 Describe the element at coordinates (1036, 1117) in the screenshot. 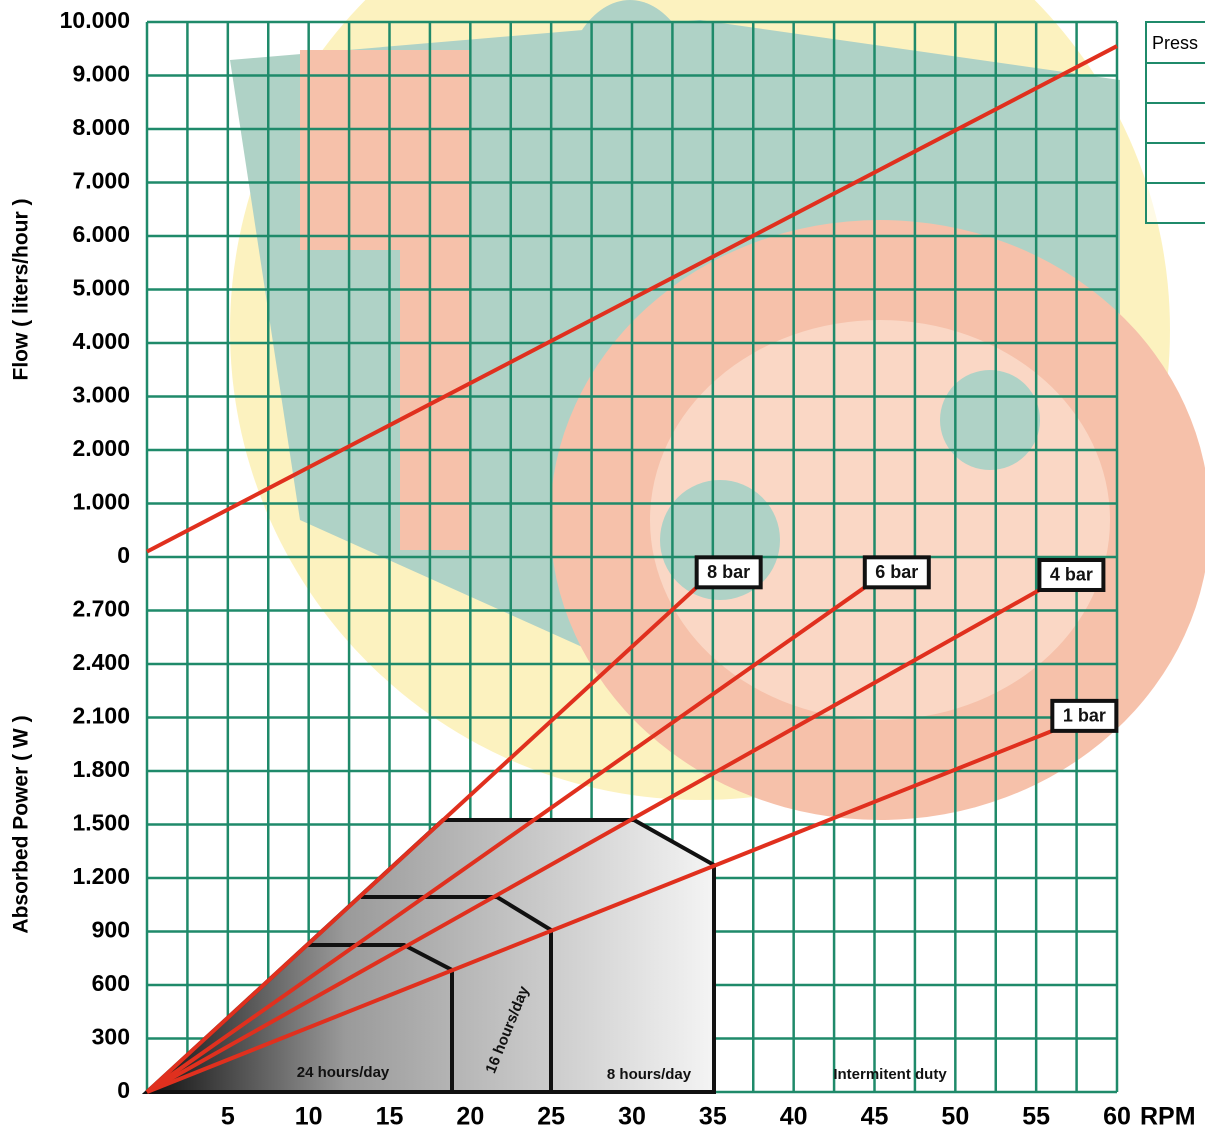

I see `x-tick-label: 55` at that location.